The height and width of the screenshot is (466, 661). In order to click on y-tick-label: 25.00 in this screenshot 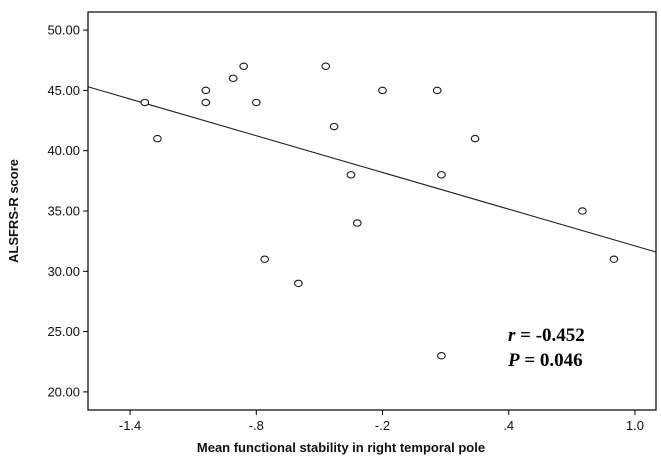, I will do `click(63, 331)`.